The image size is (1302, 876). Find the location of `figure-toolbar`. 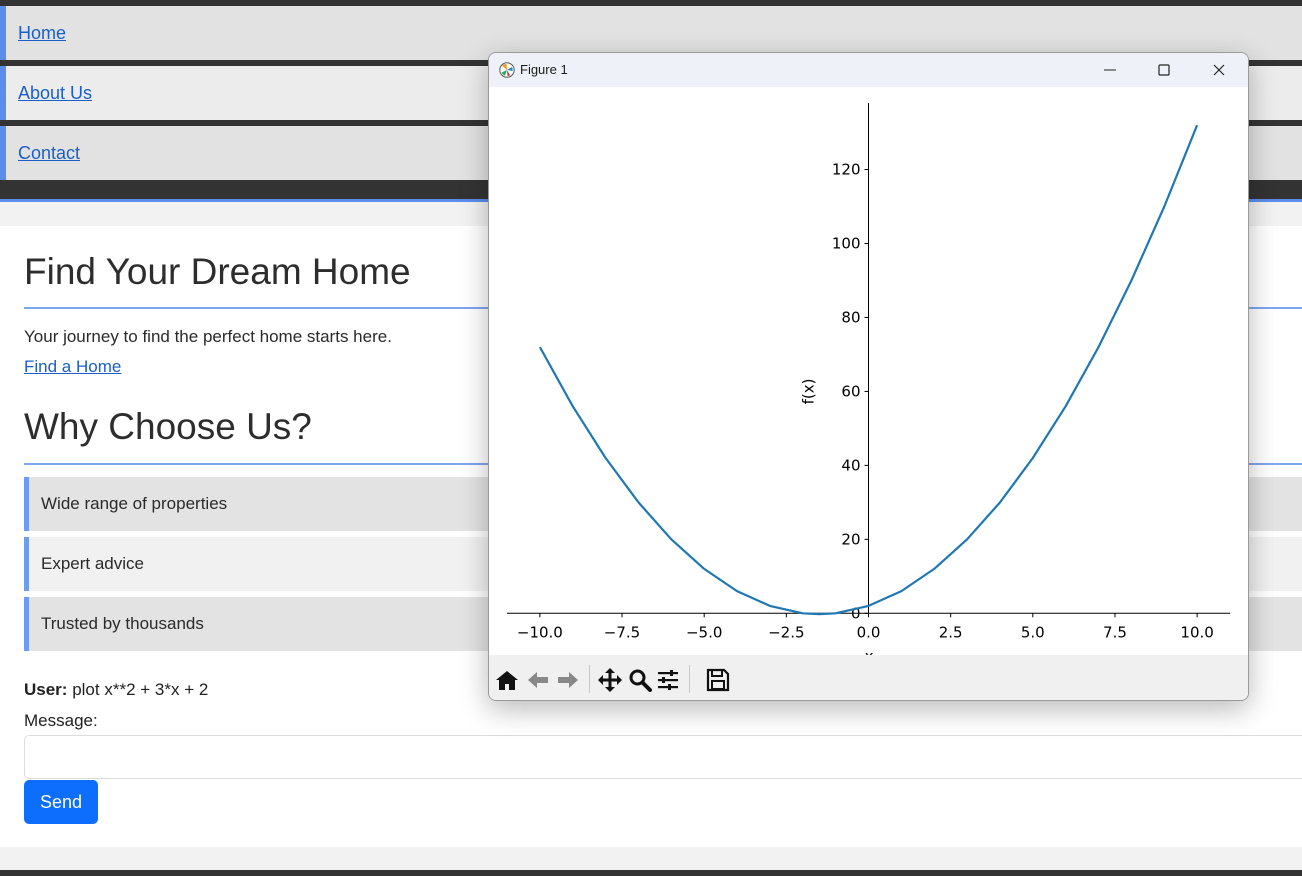

figure-toolbar is located at coordinates (868, 677).